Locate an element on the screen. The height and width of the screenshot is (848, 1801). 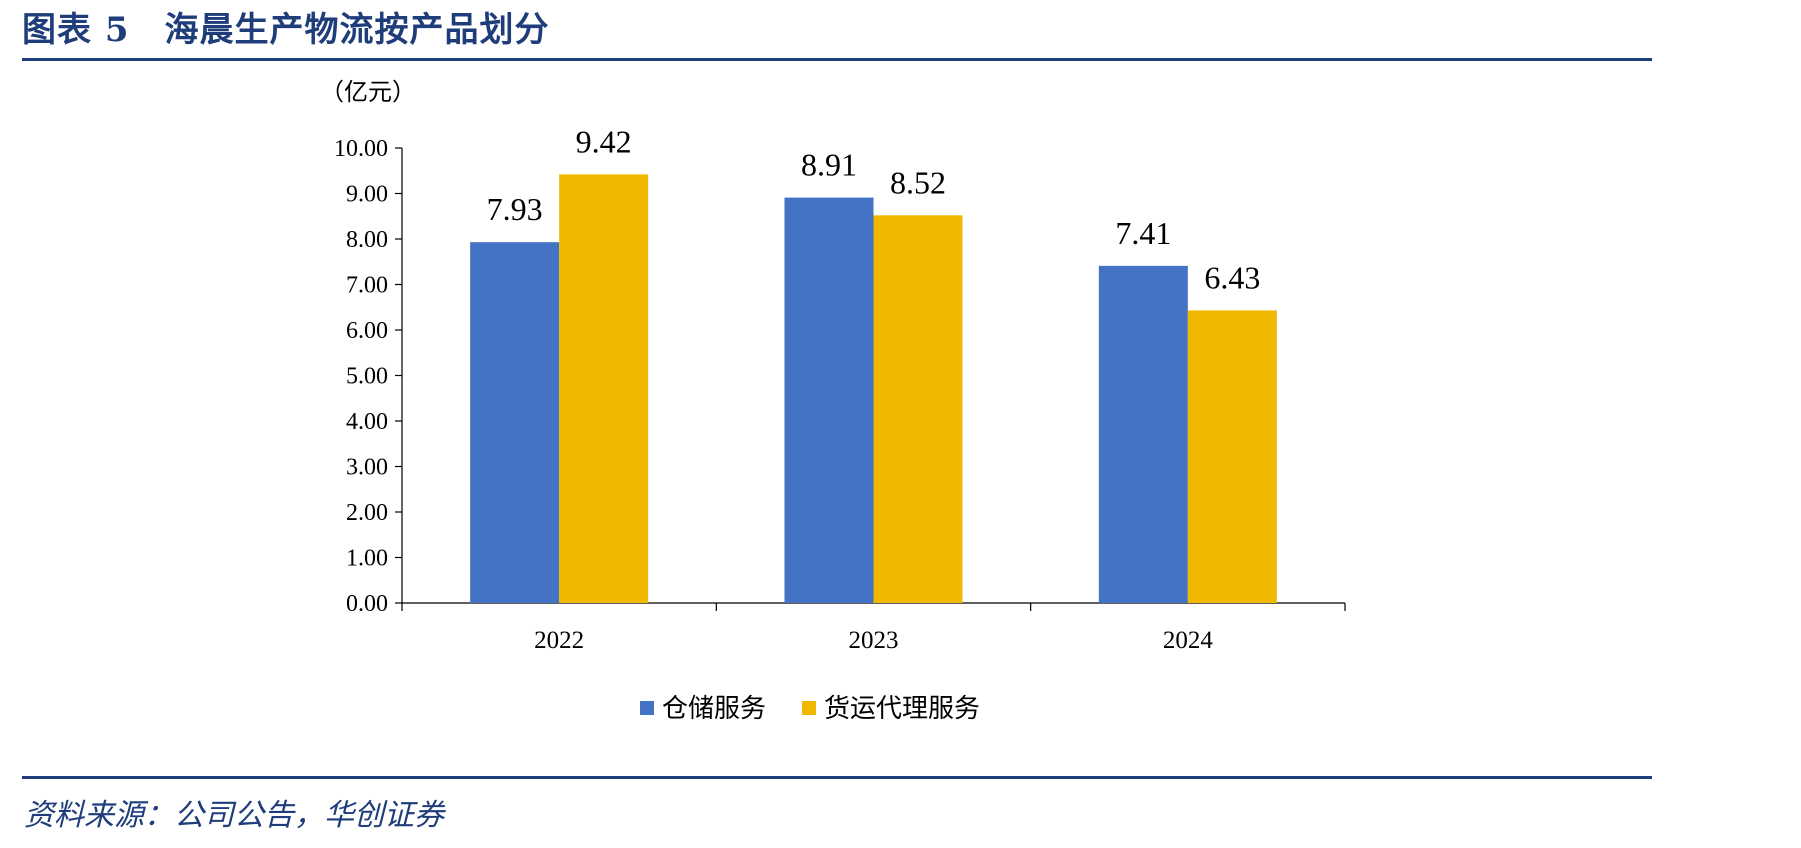
y-axis-unit-label: （亿元） is located at coordinates (368, 92).